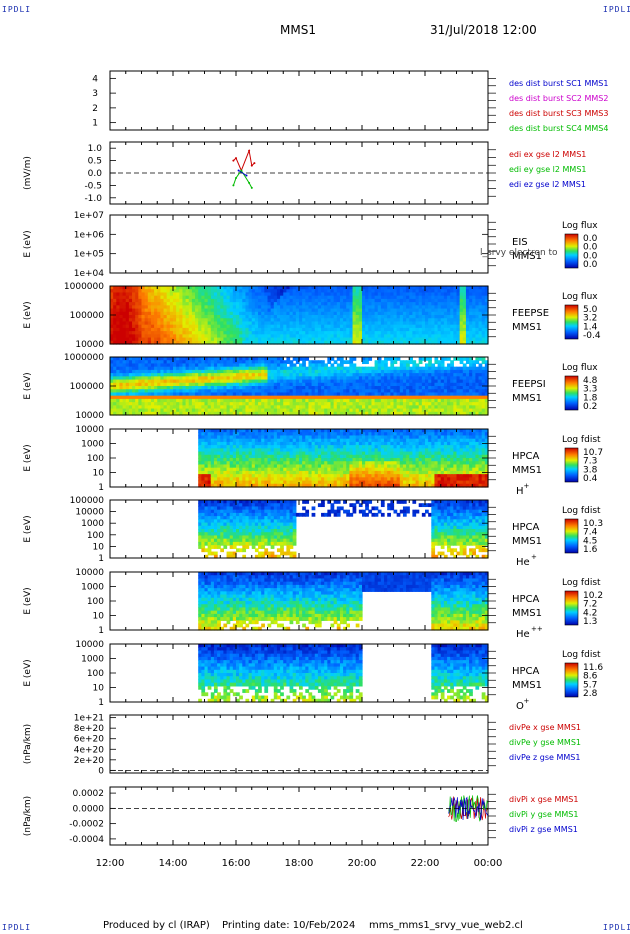 The height and width of the screenshot is (934, 630). Describe the element at coordinates (236, 158) in the screenshot. I see `data-point` at that location.